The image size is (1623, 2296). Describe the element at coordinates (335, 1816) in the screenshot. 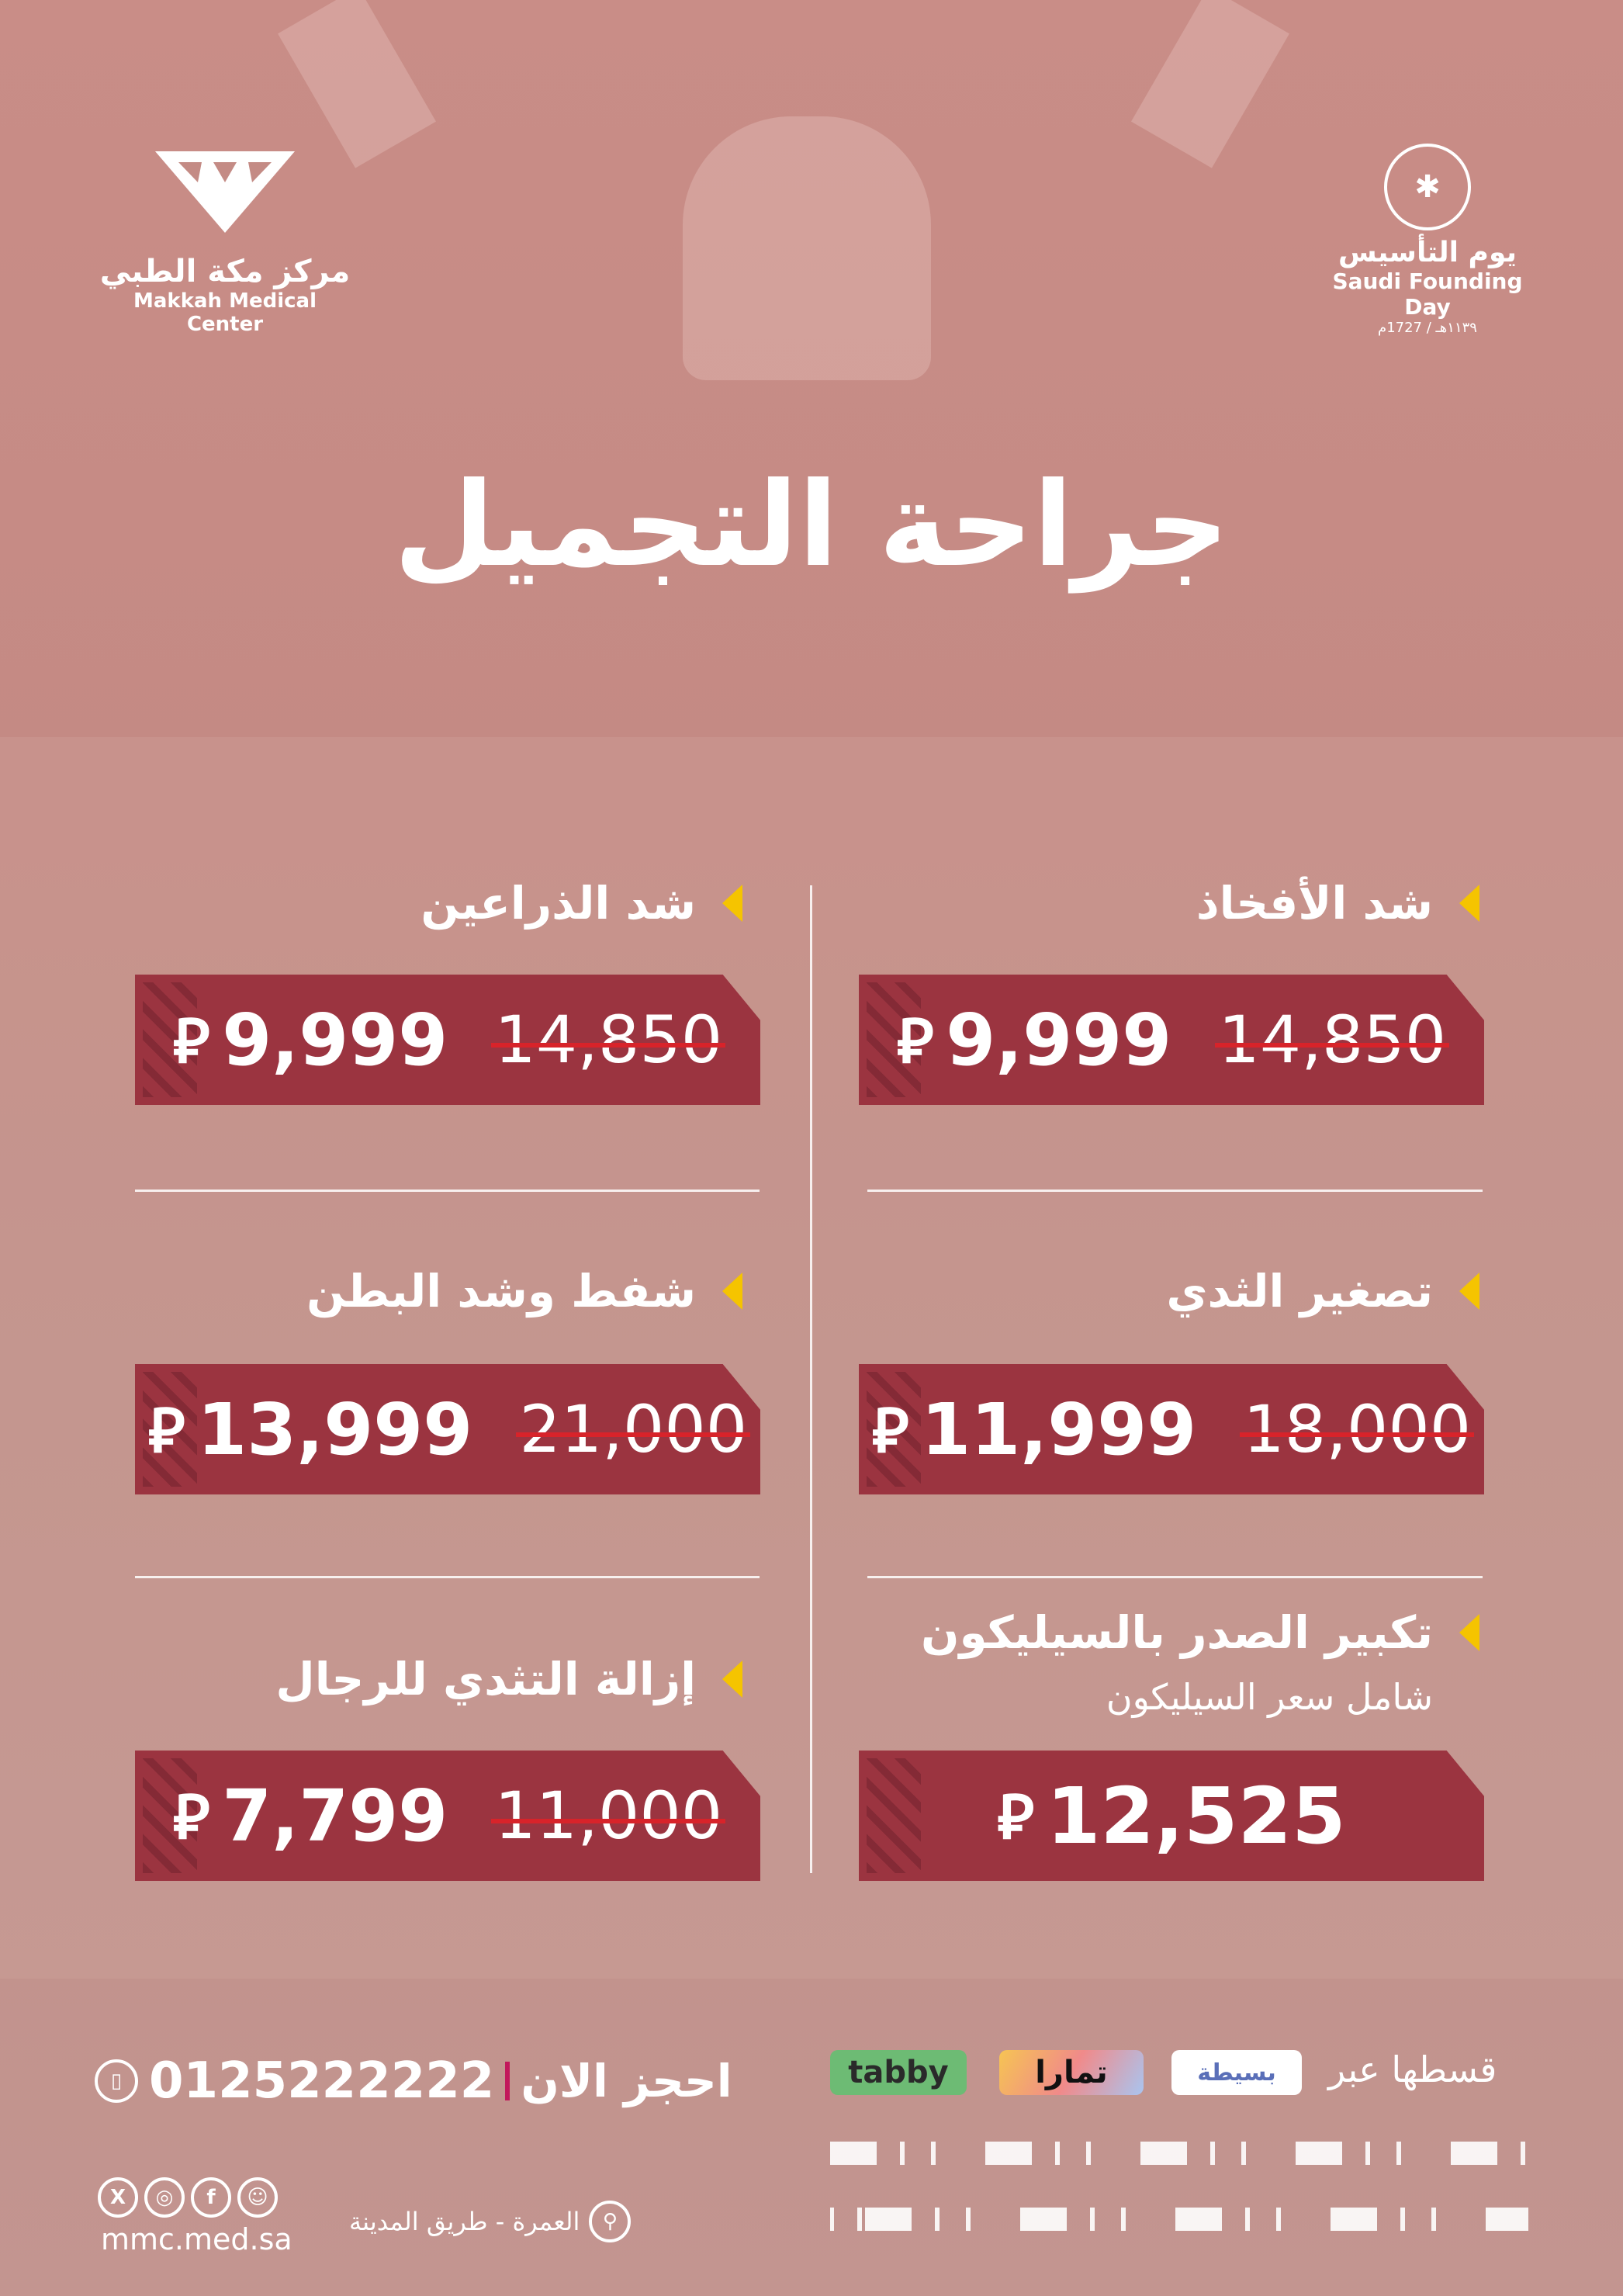

I see `new-price-value: 7,799` at that location.